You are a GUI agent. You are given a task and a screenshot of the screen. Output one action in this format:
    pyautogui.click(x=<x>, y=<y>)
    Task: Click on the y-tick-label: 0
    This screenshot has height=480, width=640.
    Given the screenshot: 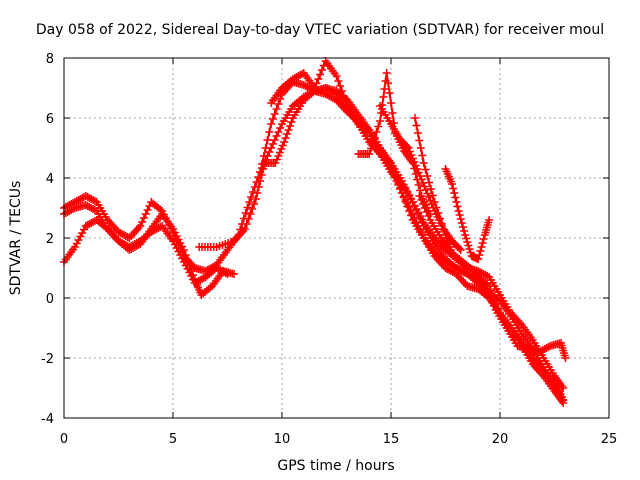 What is the action you would take?
    pyautogui.click(x=50, y=299)
    